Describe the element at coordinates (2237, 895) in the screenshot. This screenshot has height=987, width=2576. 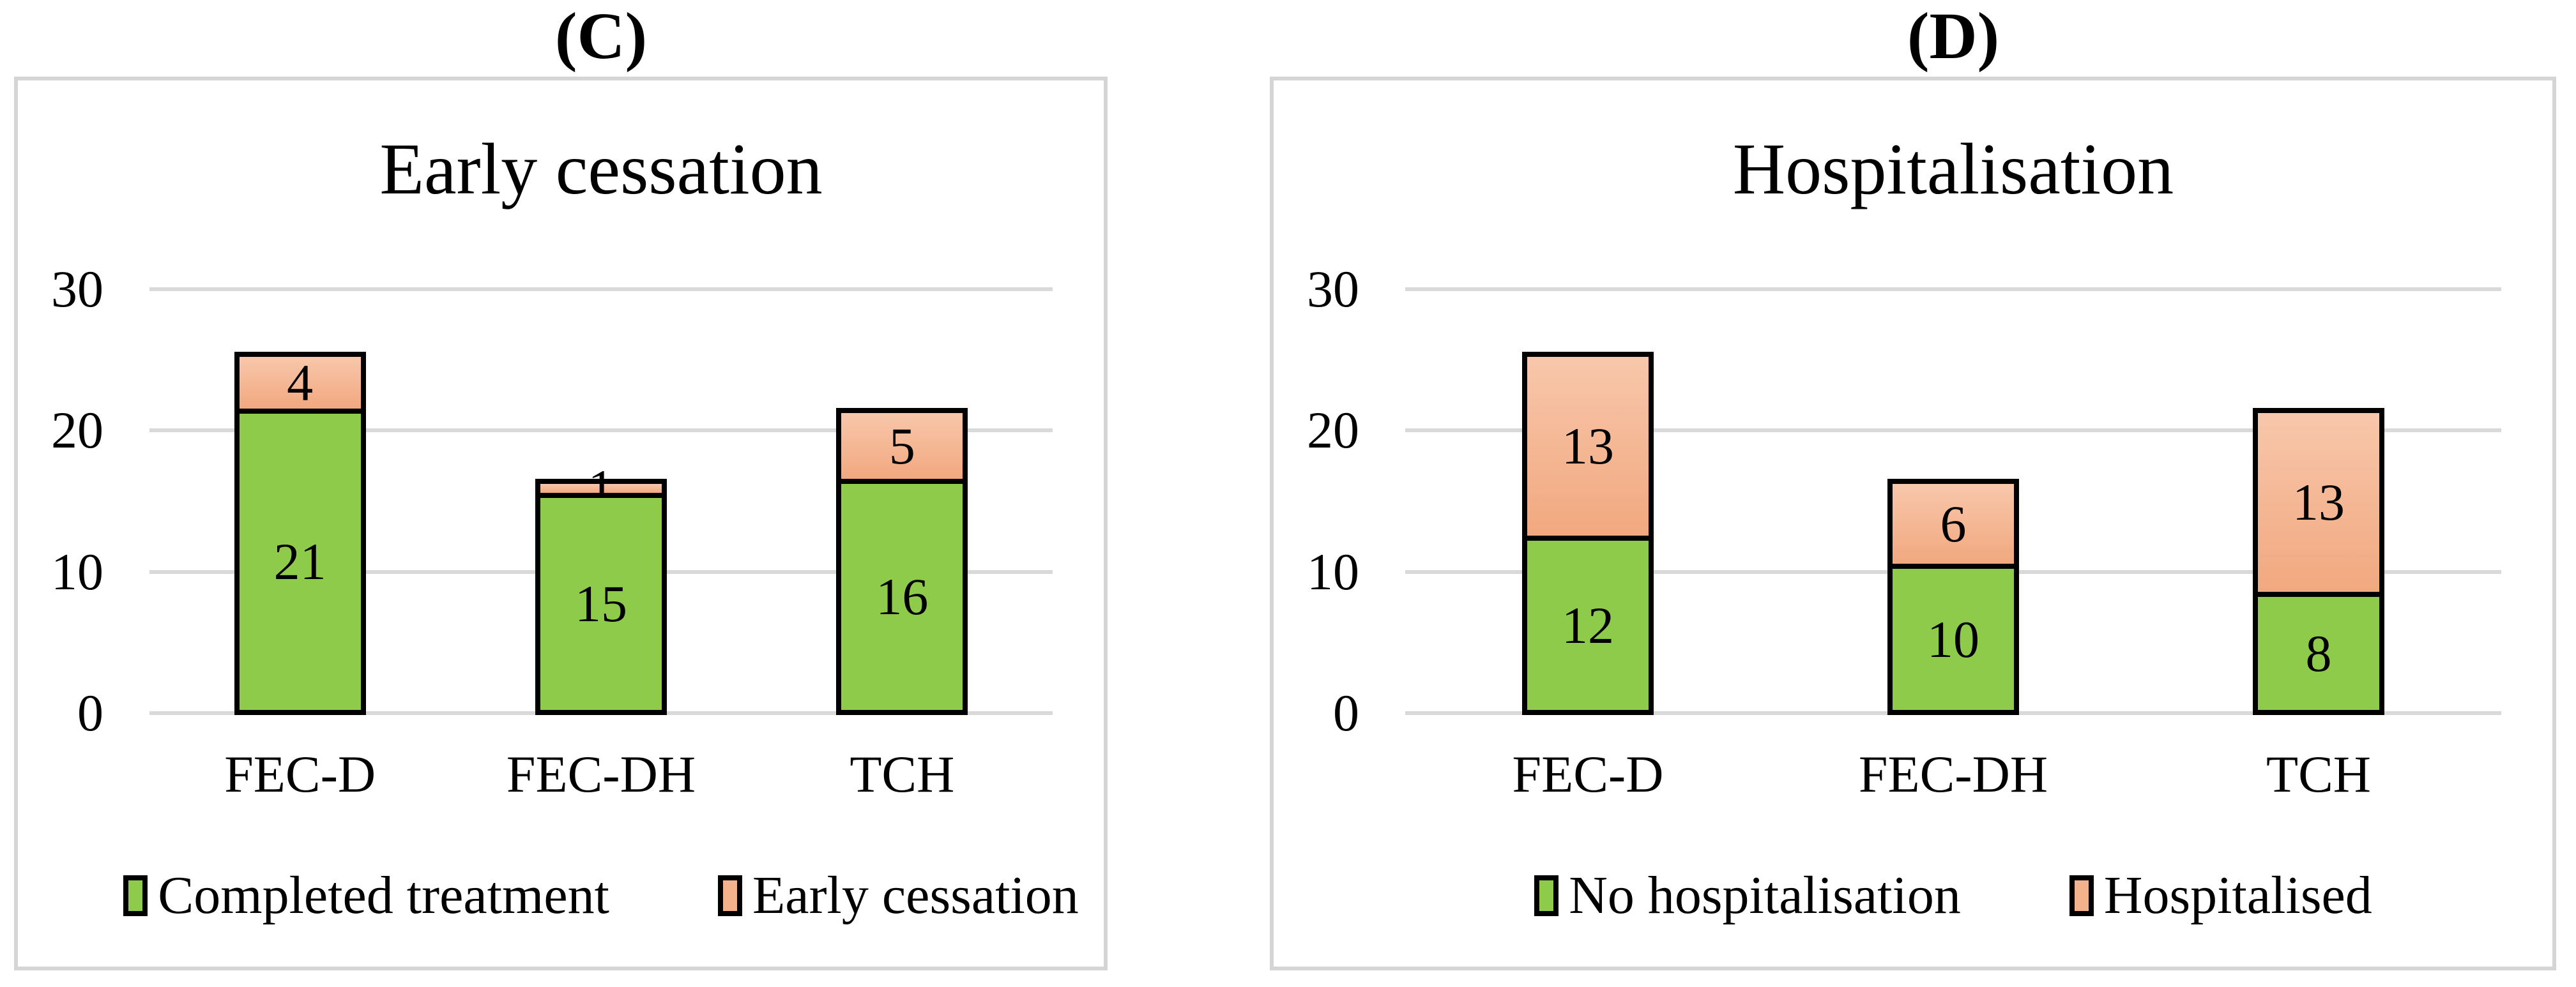
I see `legend-label: Hospitalised` at that location.